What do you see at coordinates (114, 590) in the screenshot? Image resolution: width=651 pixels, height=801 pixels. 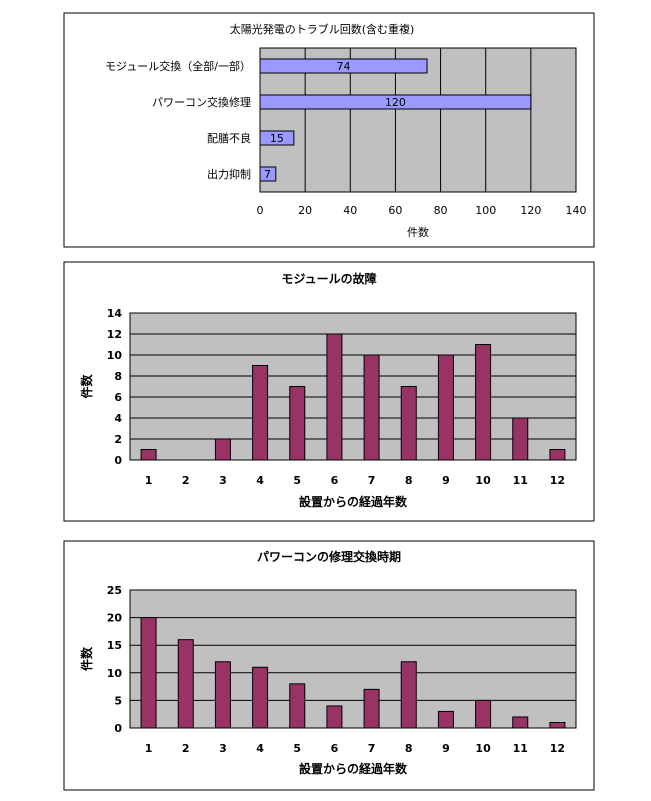 I see `y-tick-label: 25` at bounding box center [114, 590].